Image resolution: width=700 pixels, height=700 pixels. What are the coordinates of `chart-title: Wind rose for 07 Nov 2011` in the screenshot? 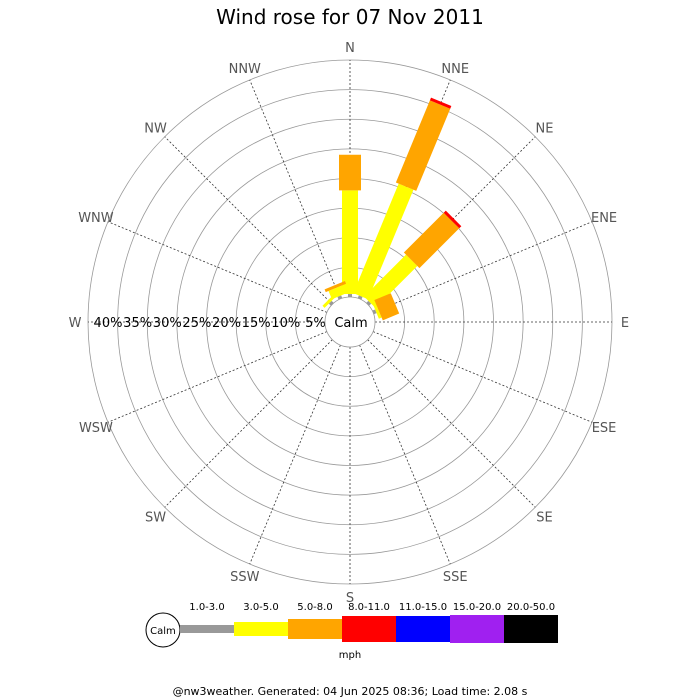 It's located at (350, 17).